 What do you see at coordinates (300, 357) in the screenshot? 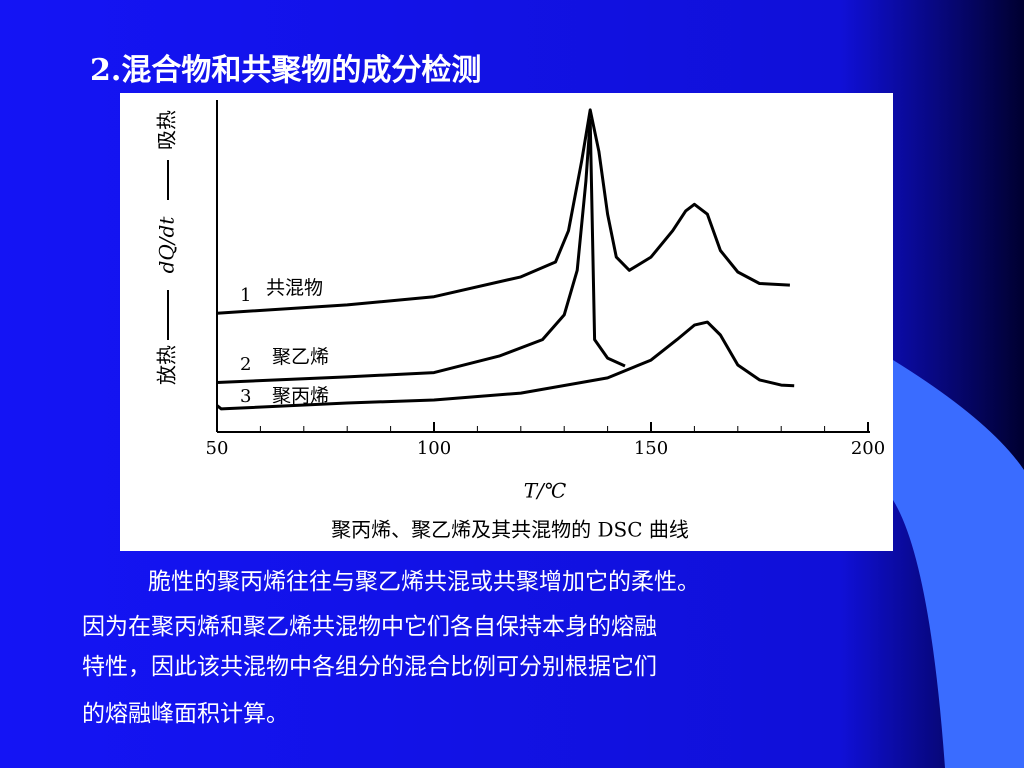
I see `series-label: 聚乙烯` at bounding box center [300, 357].